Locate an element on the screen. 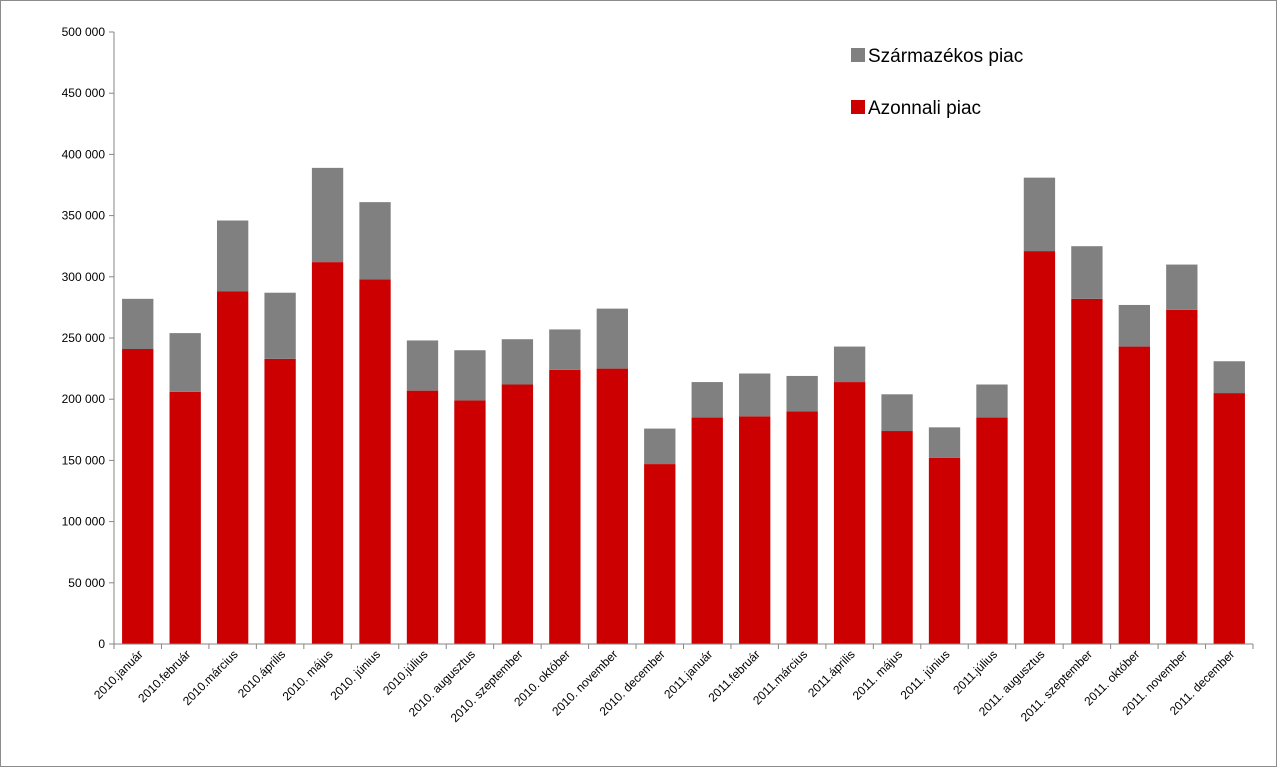  legend-label: Származékos piac is located at coordinates (945, 56).